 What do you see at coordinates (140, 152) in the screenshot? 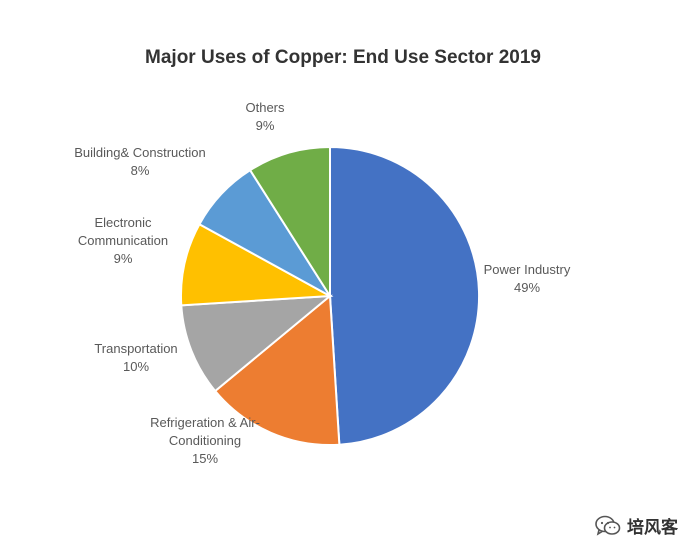
I see `slice-category-label: Building& Construction` at bounding box center [140, 152].